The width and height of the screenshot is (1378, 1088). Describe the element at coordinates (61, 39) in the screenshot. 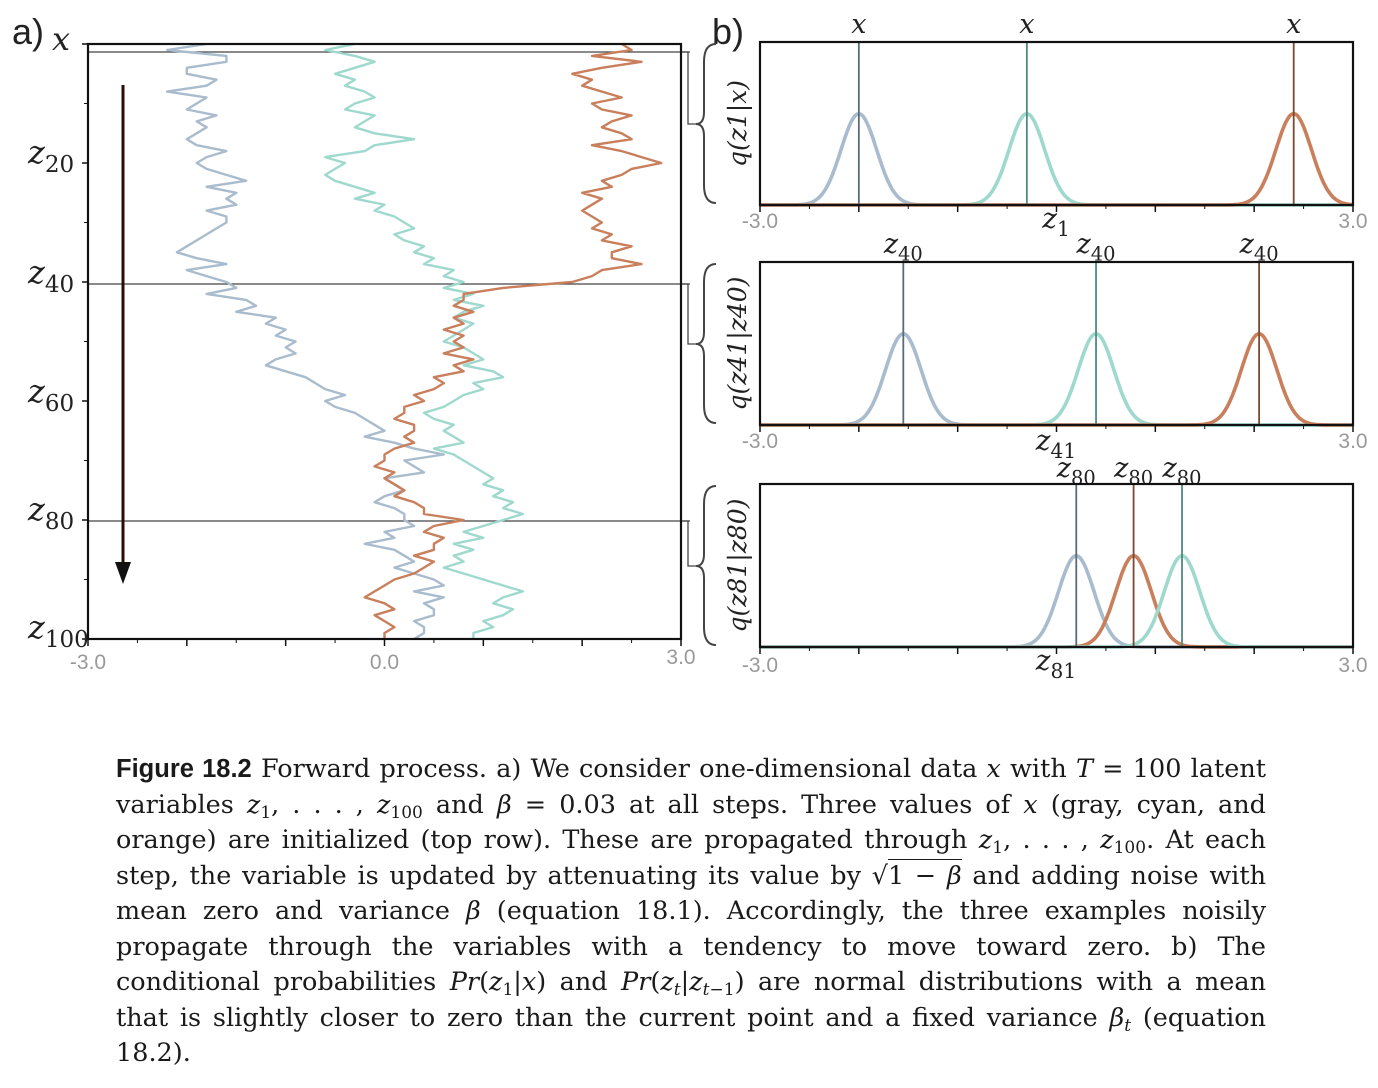

I see `y-label-x: x` at that location.